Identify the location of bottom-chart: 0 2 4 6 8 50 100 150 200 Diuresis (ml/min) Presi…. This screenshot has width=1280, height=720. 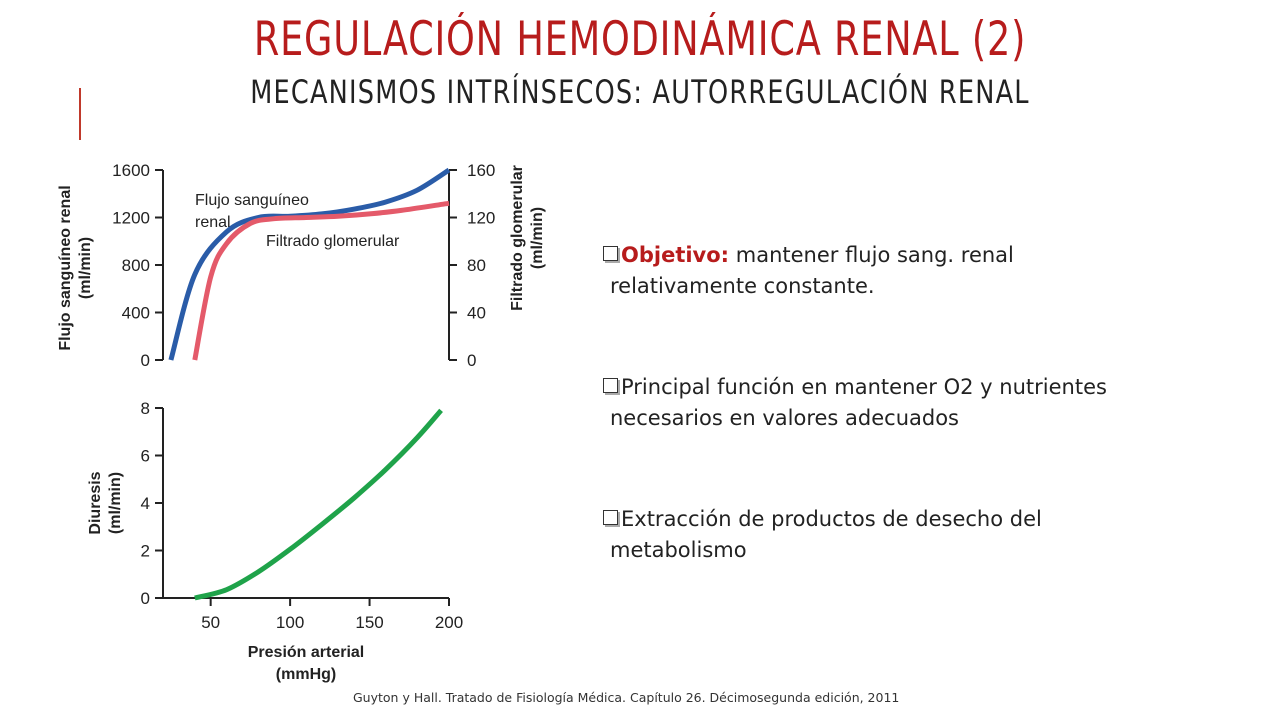
(275, 541).